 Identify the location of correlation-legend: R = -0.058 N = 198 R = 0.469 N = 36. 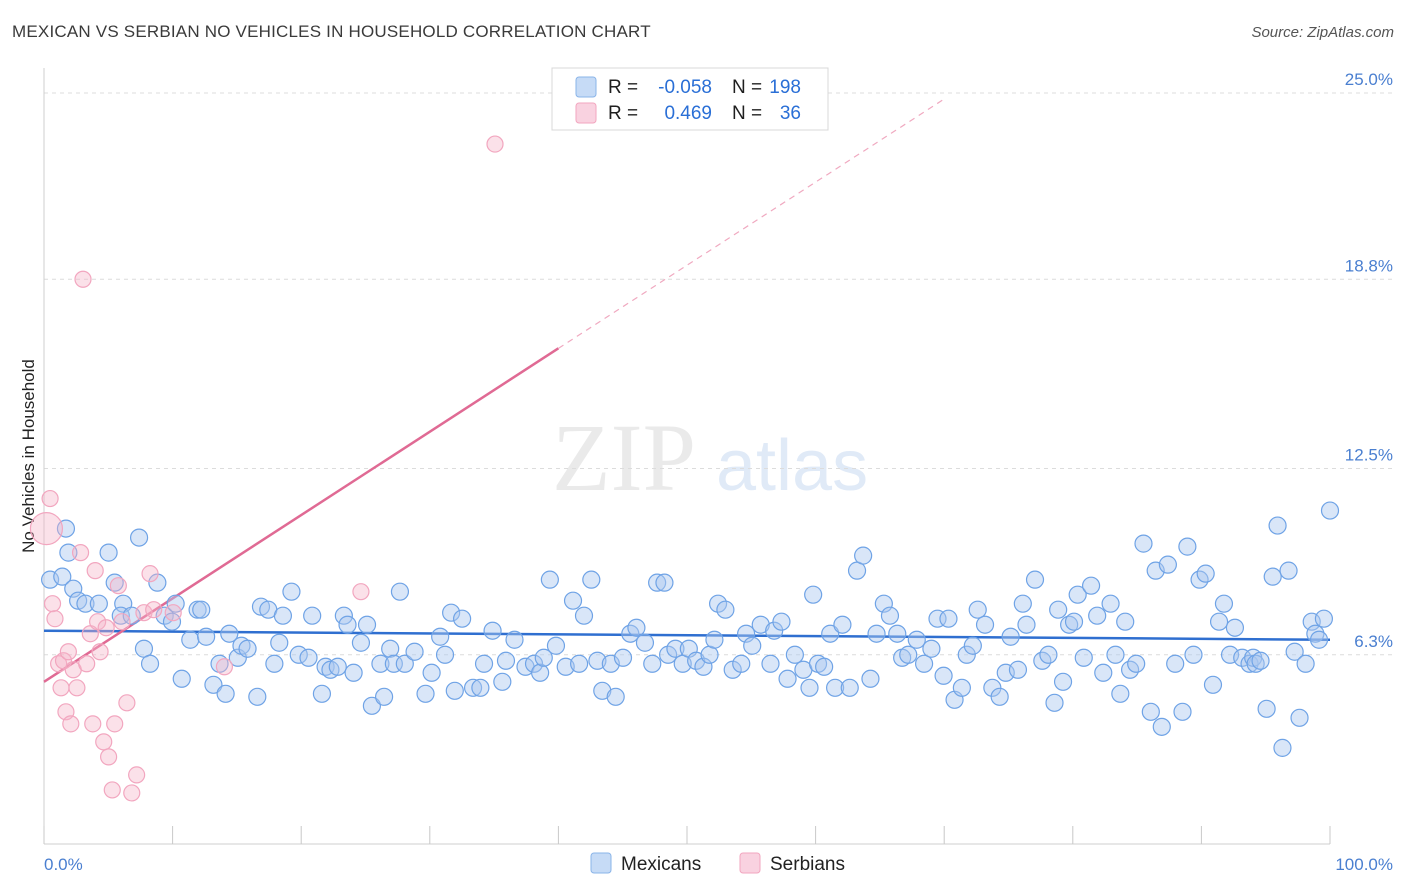
(690, 99).